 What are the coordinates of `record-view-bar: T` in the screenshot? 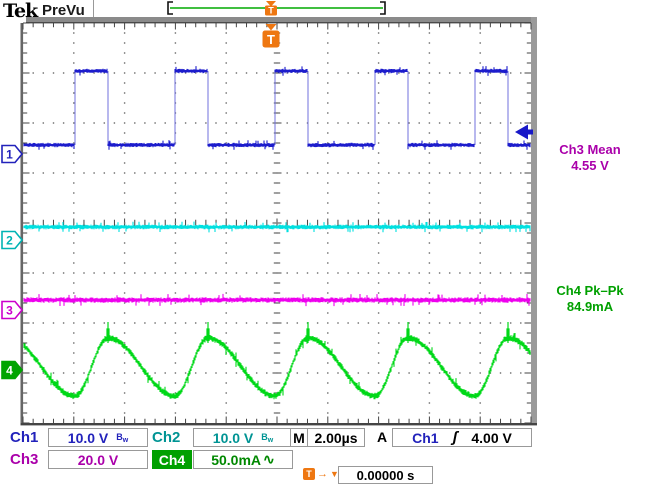 It's located at (276, 8).